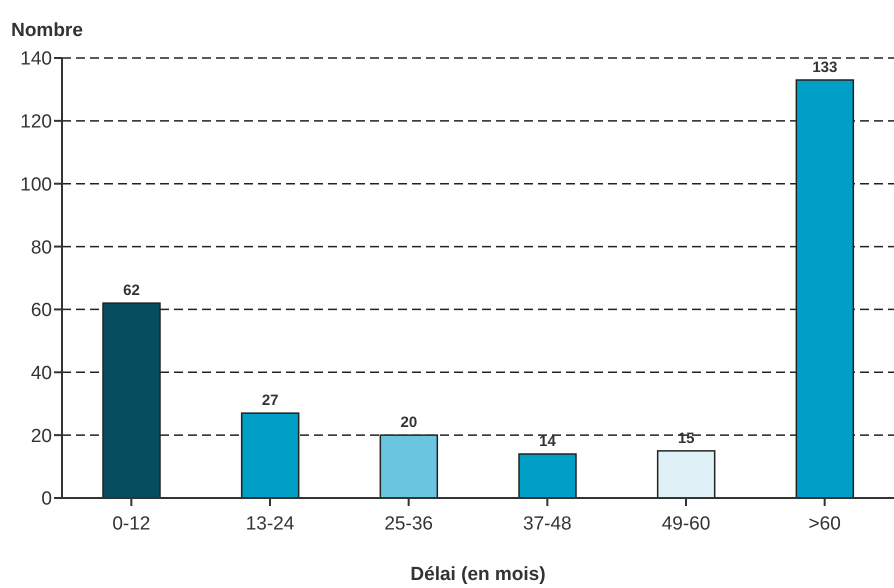  I want to click on data-label: 133, so click(825, 67).